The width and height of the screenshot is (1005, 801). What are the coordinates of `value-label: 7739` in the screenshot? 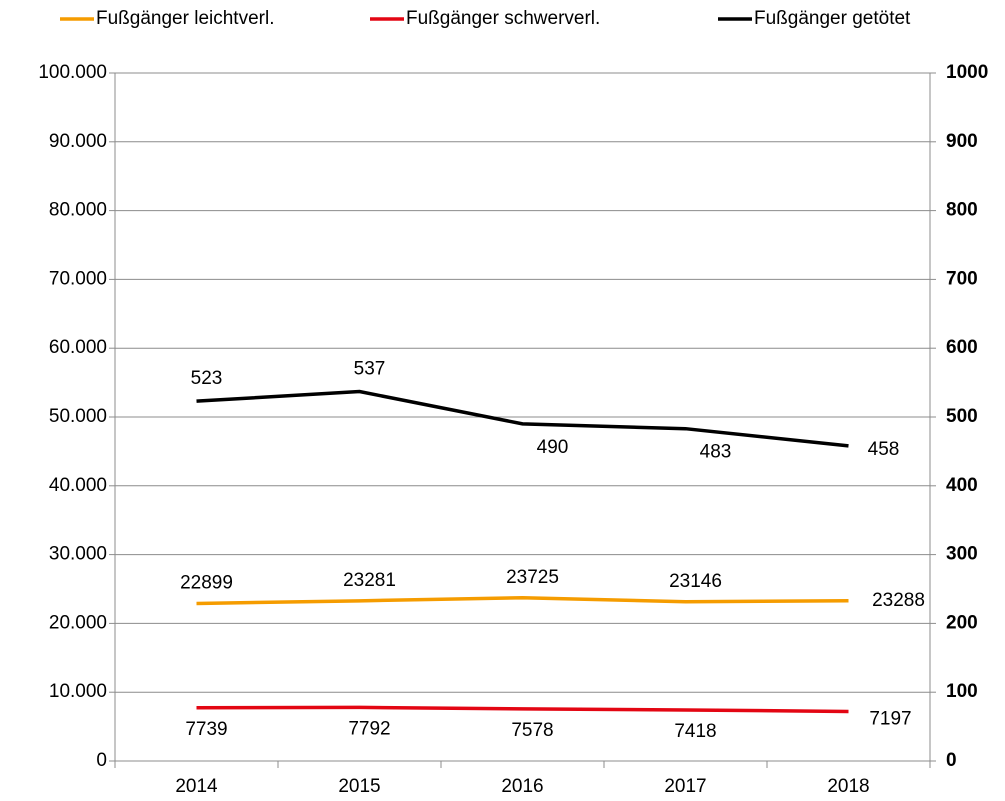 It's located at (206, 729).